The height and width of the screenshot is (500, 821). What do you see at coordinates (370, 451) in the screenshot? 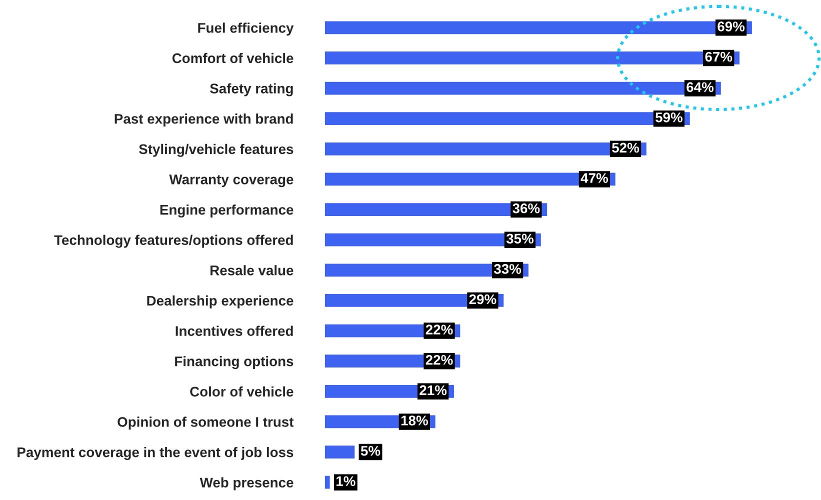
I see `data-label: 5%` at bounding box center [370, 451].